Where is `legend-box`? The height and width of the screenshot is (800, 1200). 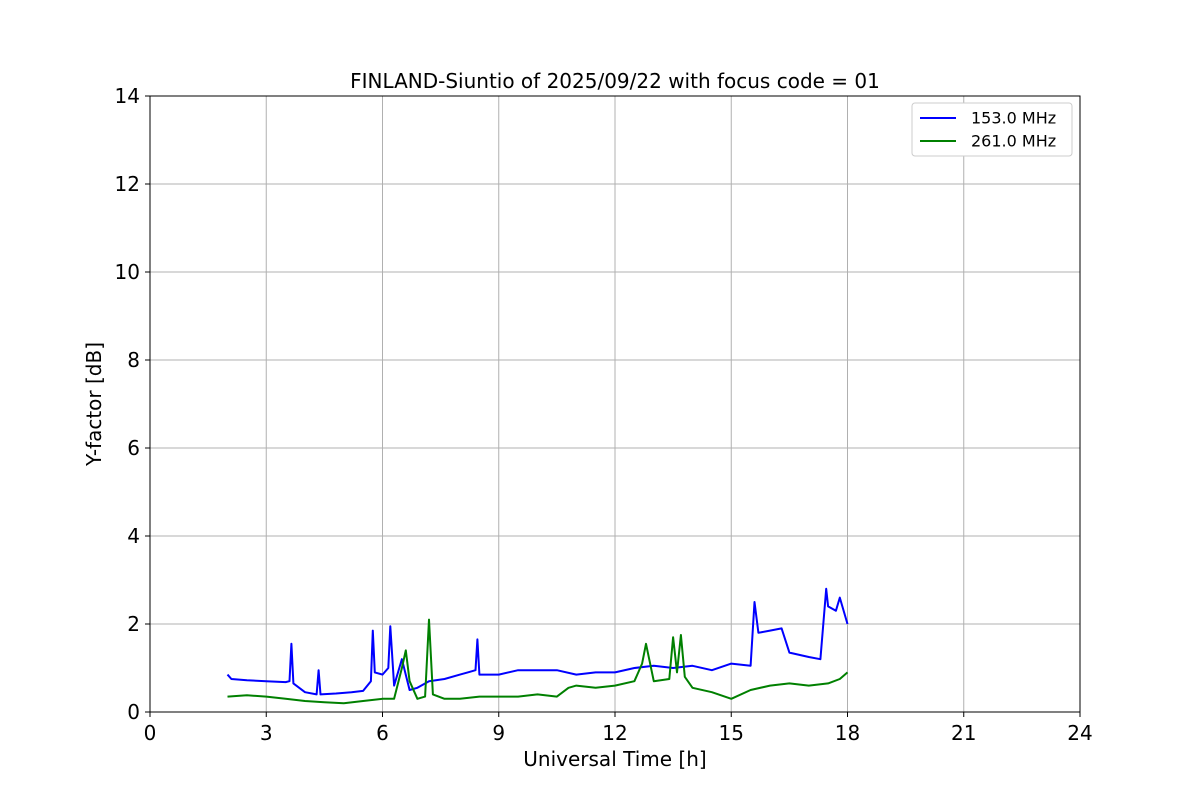
legend-box is located at coordinates (992, 129).